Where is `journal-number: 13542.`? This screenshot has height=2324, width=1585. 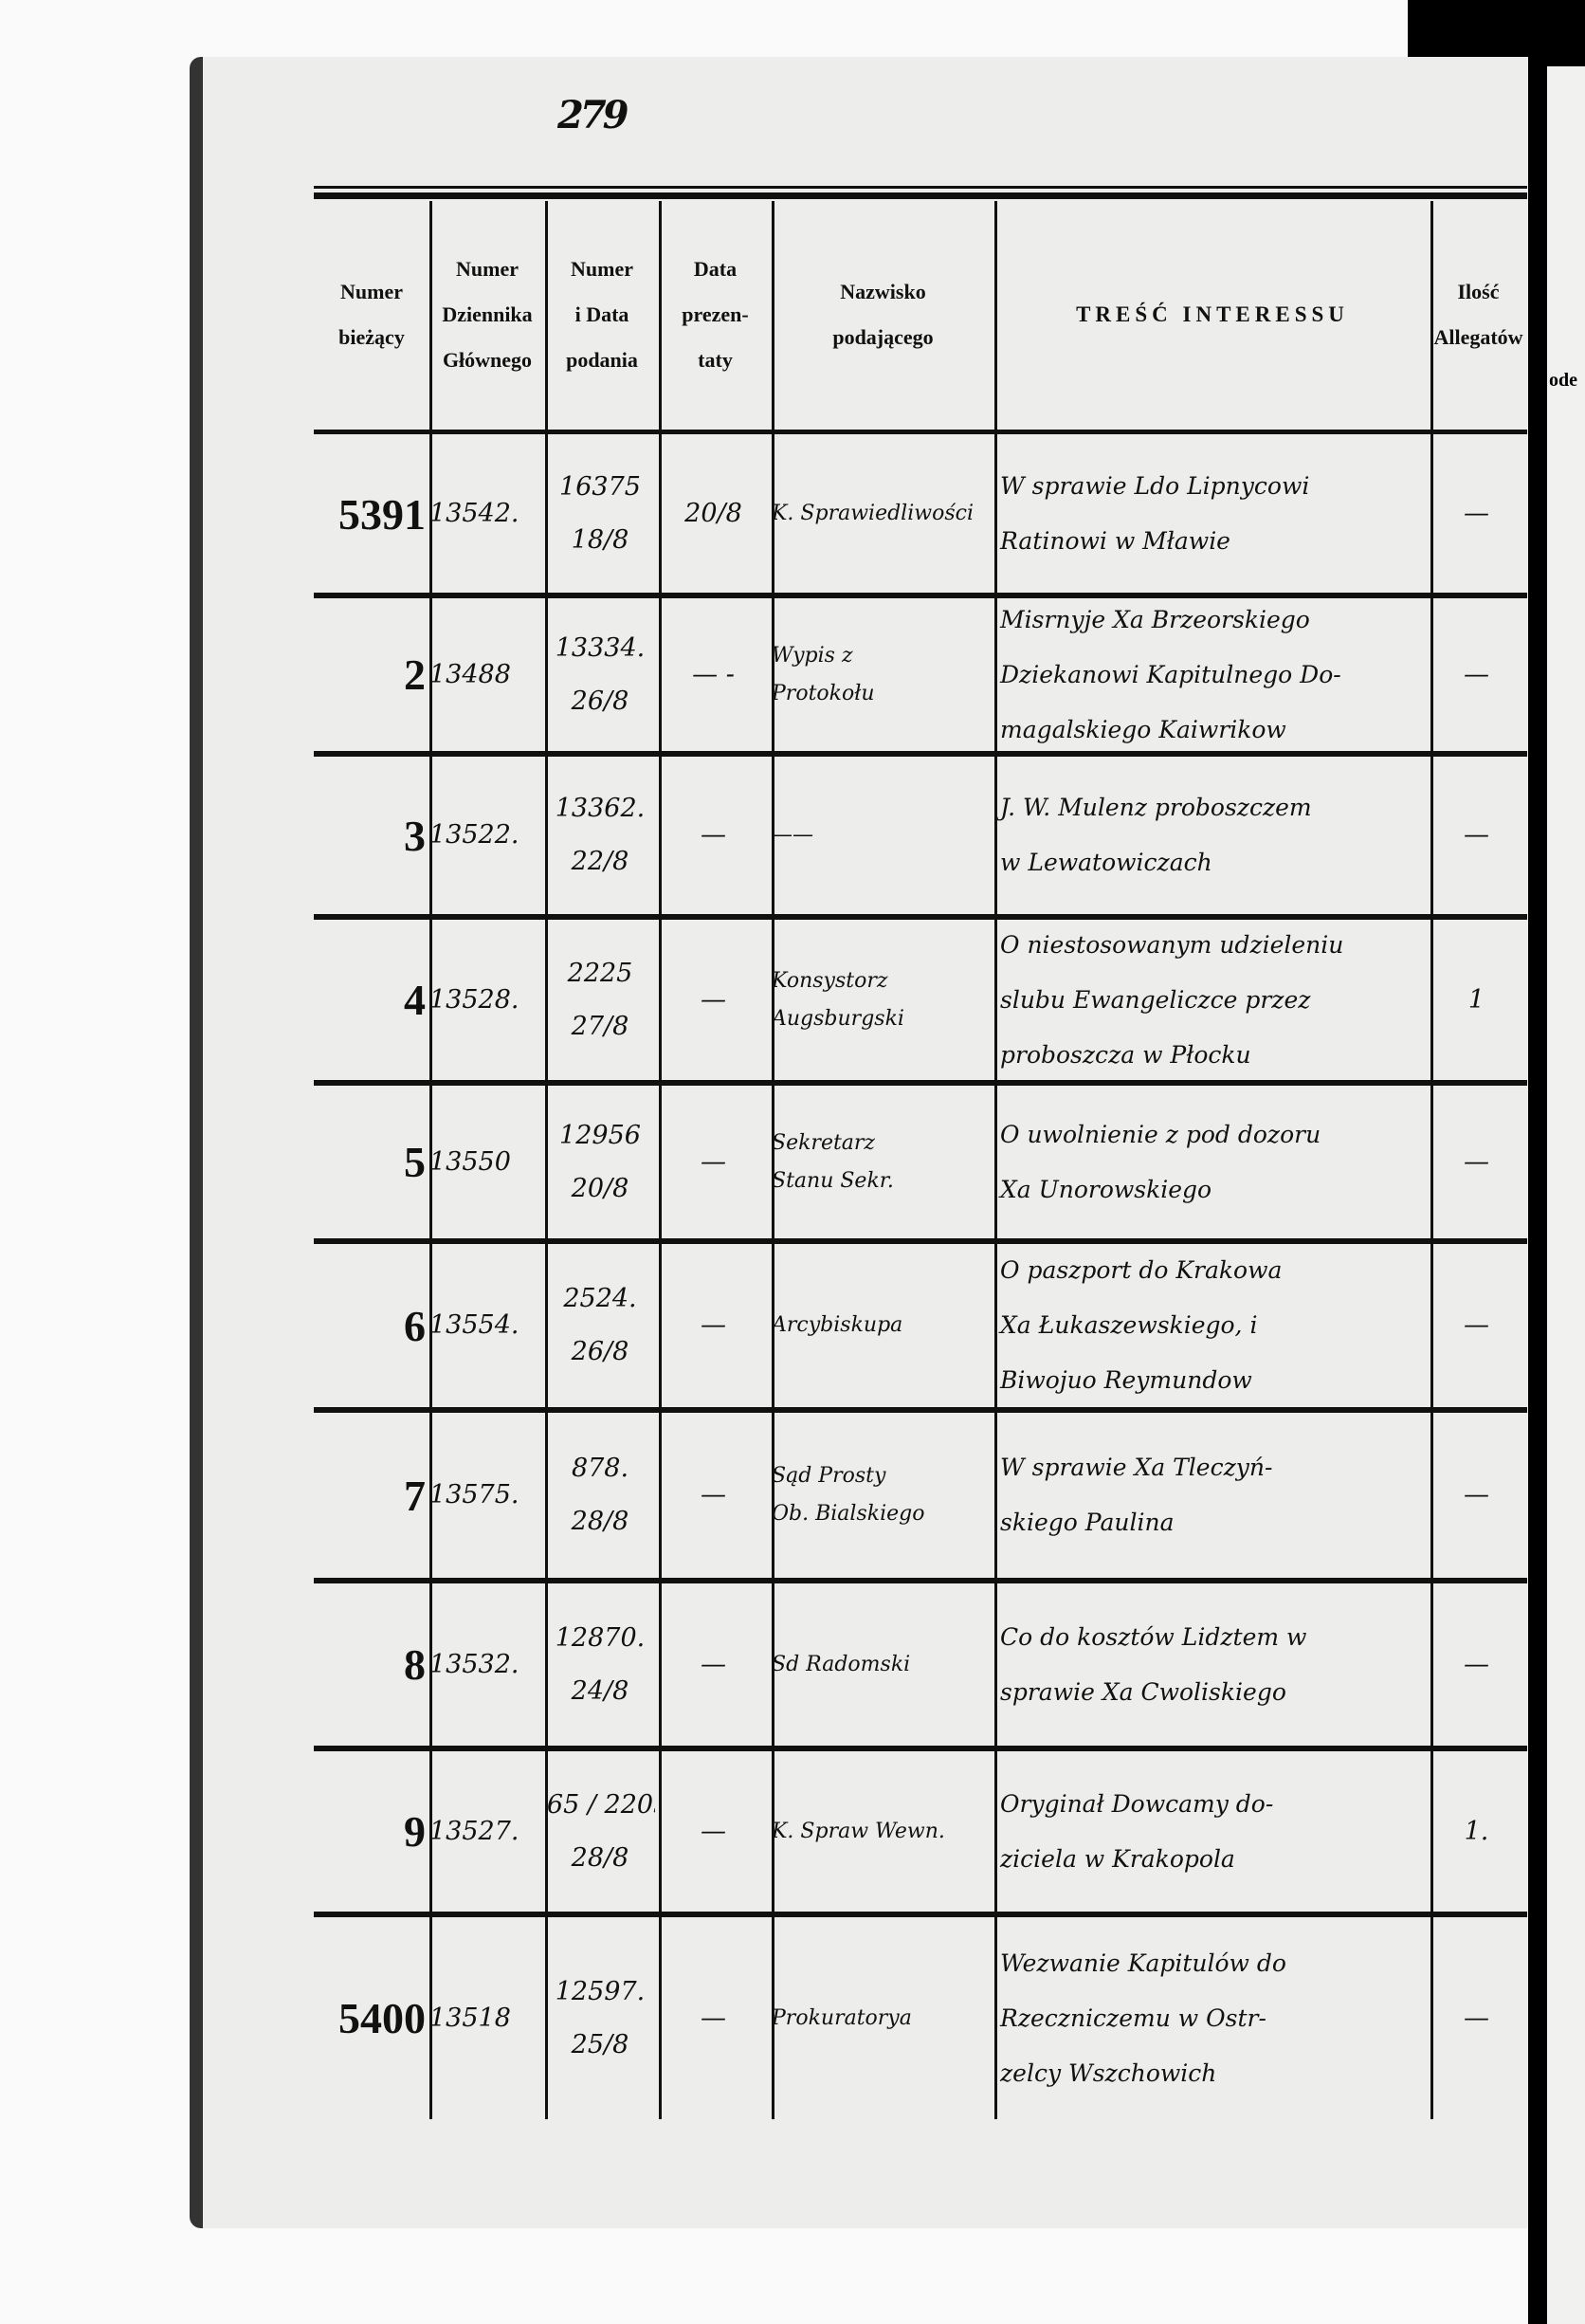
journal-number: 13542. is located at coordinates (485, 514).